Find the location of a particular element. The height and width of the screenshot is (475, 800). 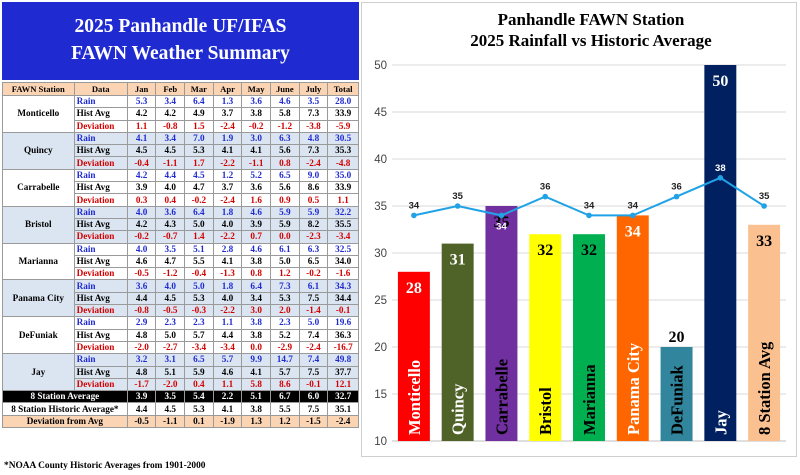

rain-value: 4.1 is located at coordinates (141, 138).